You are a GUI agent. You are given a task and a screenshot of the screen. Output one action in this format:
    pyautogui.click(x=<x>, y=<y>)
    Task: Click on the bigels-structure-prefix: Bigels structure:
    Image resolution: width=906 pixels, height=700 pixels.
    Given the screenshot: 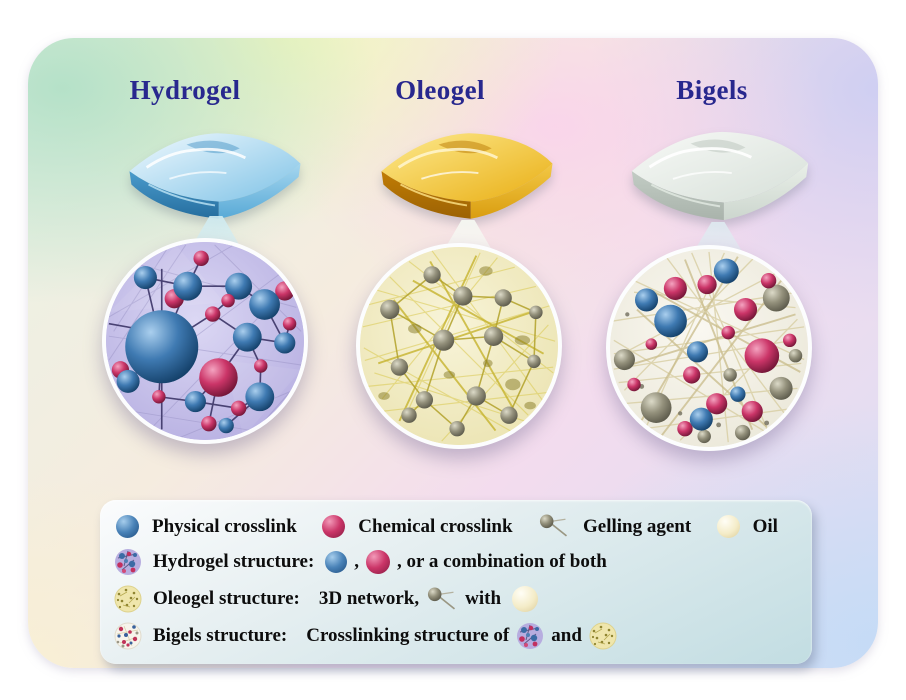 What is the action you would take?
    pyautogui.click(x=220, y=635)
    